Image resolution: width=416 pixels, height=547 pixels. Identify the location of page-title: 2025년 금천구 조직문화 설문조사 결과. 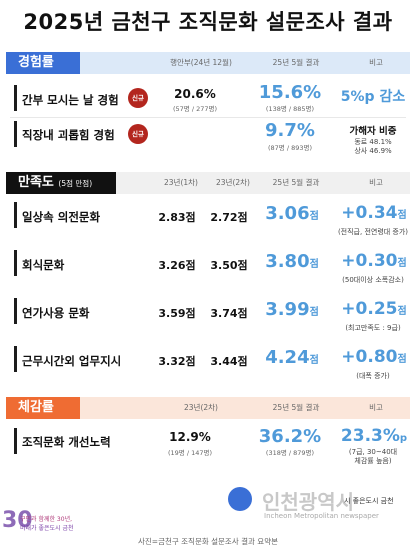
(208, 22).